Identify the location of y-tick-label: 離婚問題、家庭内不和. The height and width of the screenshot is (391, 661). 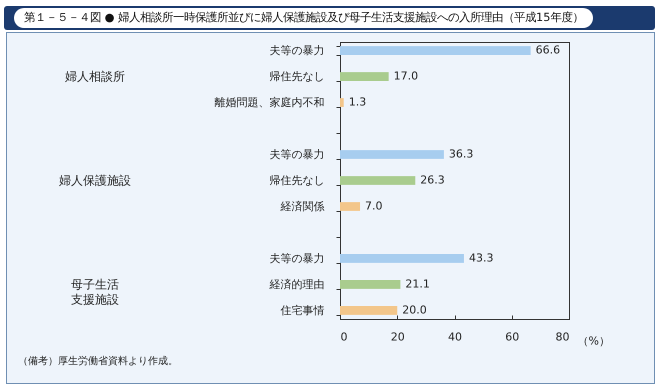
(269, 103).